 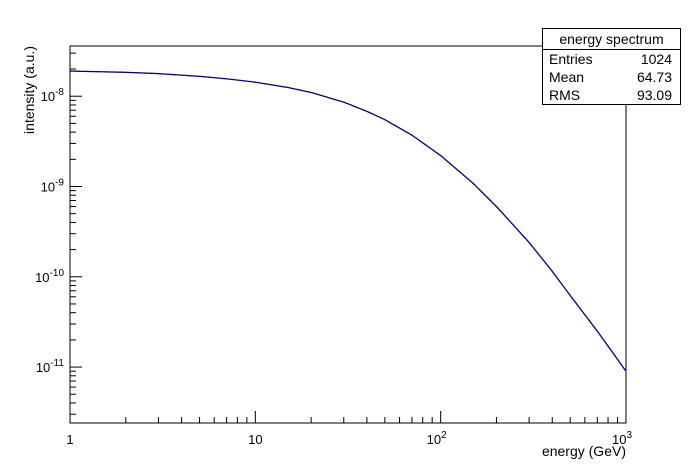 What do you see at coordinates (437, 438) in the screenshot?
I see `x-tick-label: 10²` at bounding box center [437, 438].